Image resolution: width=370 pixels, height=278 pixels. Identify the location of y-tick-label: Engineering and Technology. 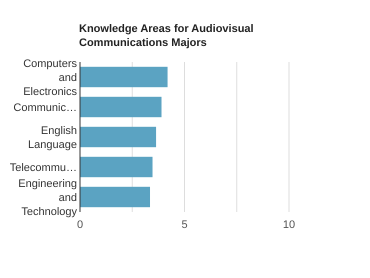
(48, 198).